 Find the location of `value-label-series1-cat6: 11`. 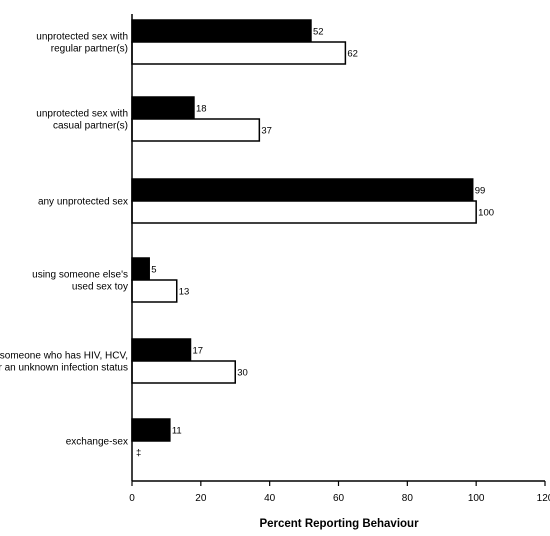

value-label-series1-cat6: 11 is located at coordinates (177, 431).